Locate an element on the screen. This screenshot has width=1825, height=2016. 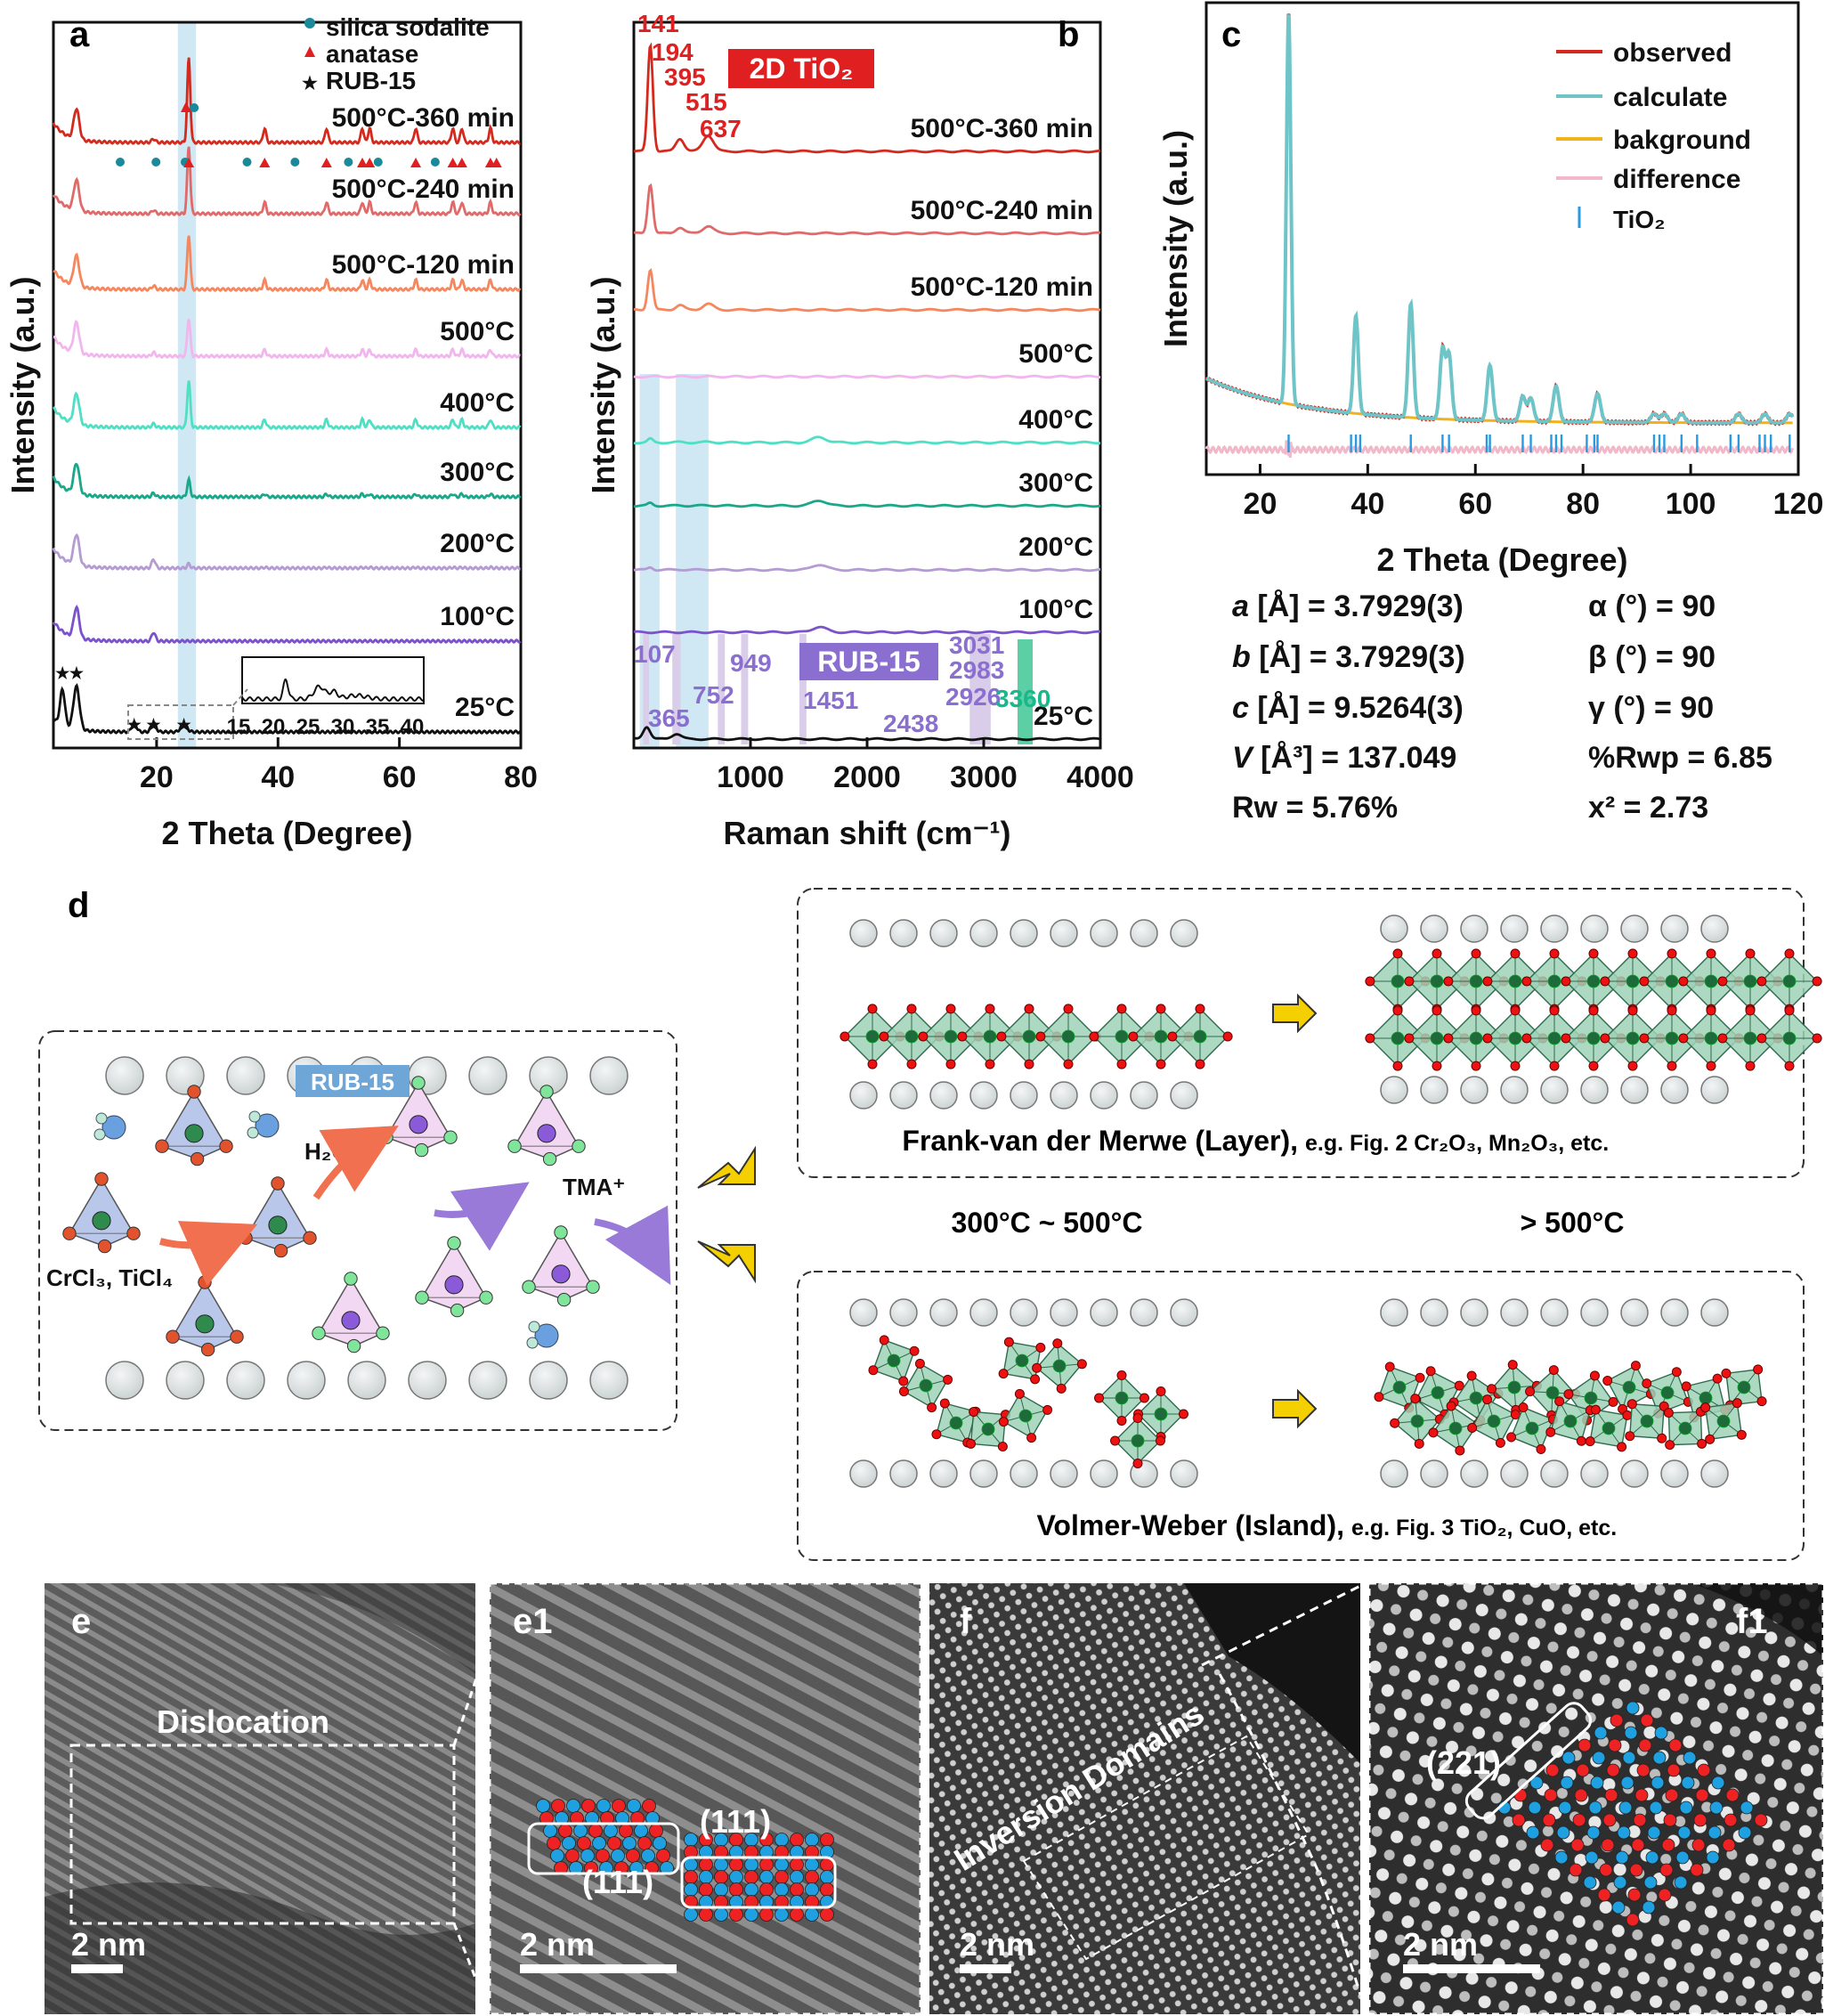
a-sodalite-marker is located at coordinates (378, 162).